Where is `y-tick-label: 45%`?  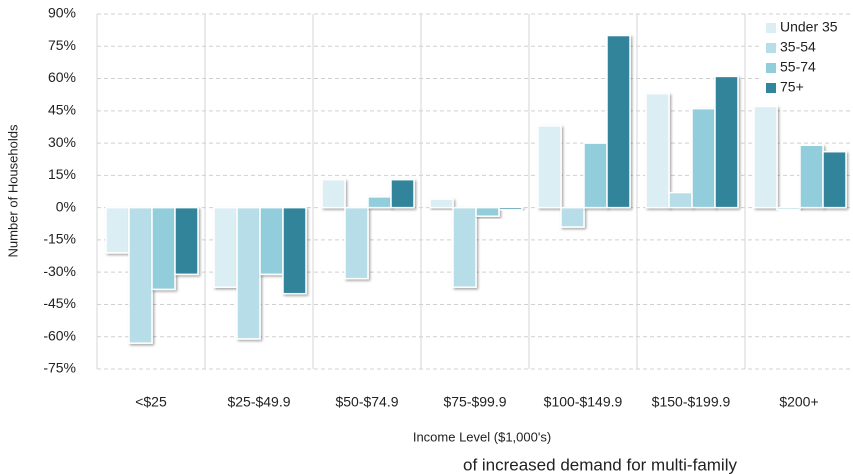
y-tick-label: 45% is located at coordinates (62, 110).